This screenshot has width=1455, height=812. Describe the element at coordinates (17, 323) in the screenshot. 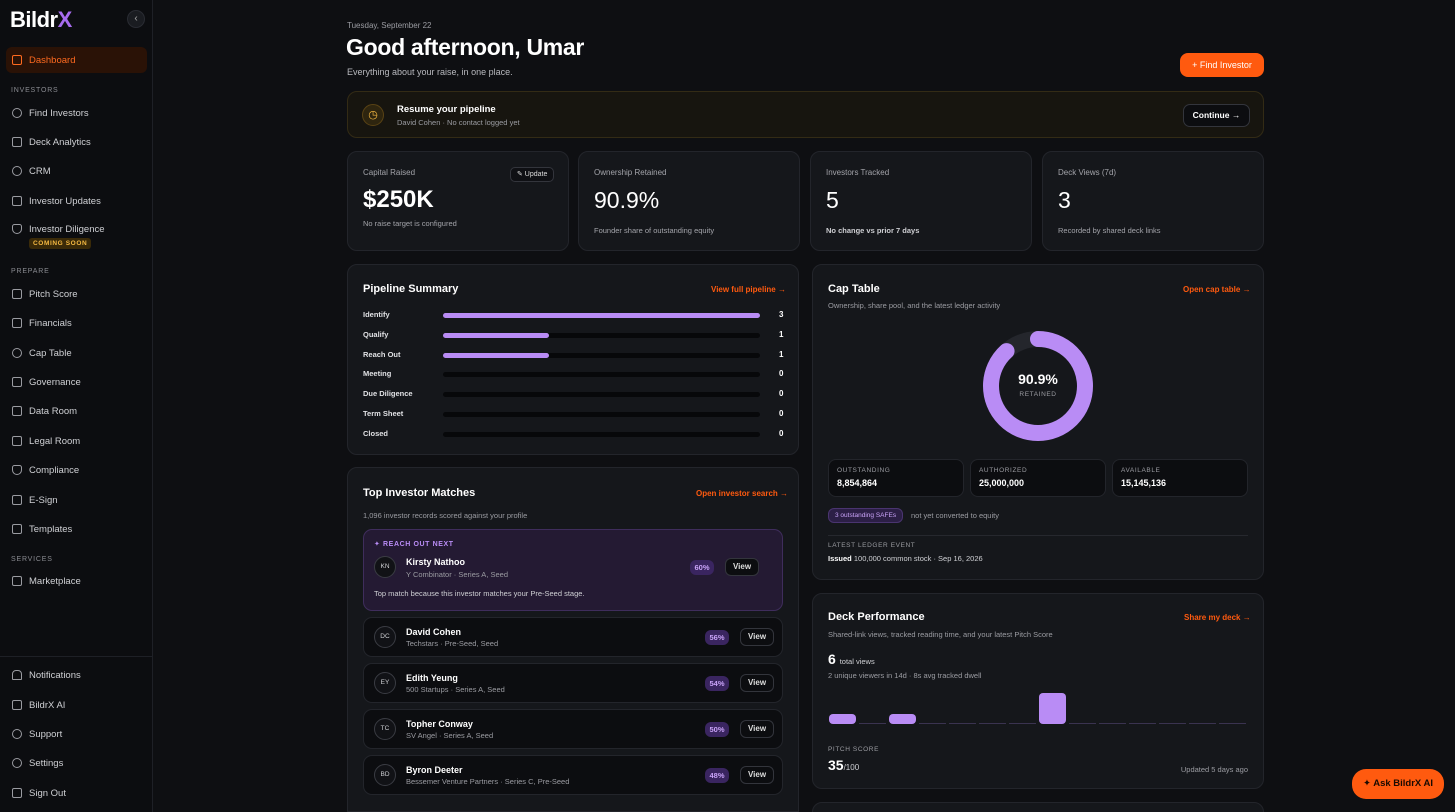

I see `trend-icon` at that location.